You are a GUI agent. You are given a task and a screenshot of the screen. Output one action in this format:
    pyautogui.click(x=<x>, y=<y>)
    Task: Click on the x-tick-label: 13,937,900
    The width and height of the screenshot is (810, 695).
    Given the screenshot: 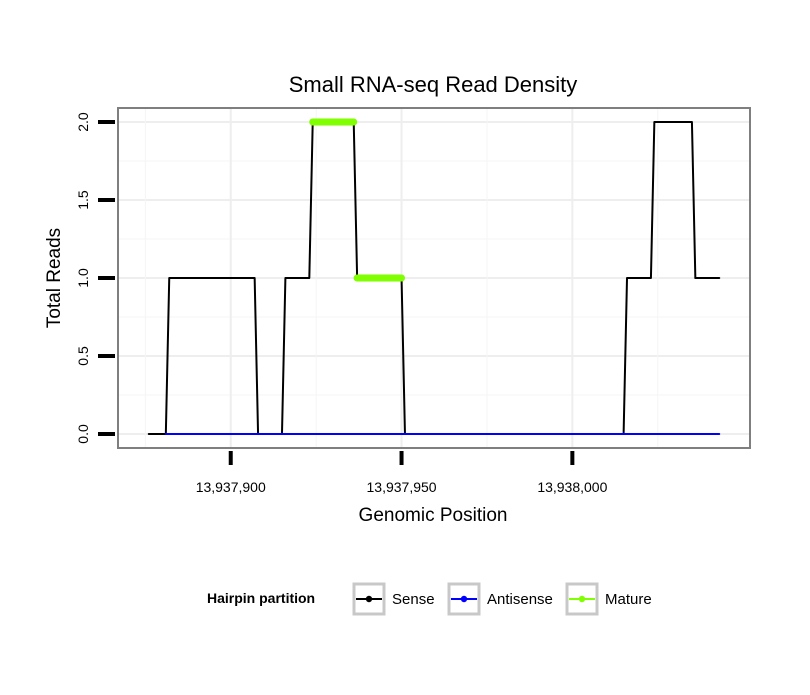 What is the action you would take?
    pyautogui.click(x=231, y=487)
    